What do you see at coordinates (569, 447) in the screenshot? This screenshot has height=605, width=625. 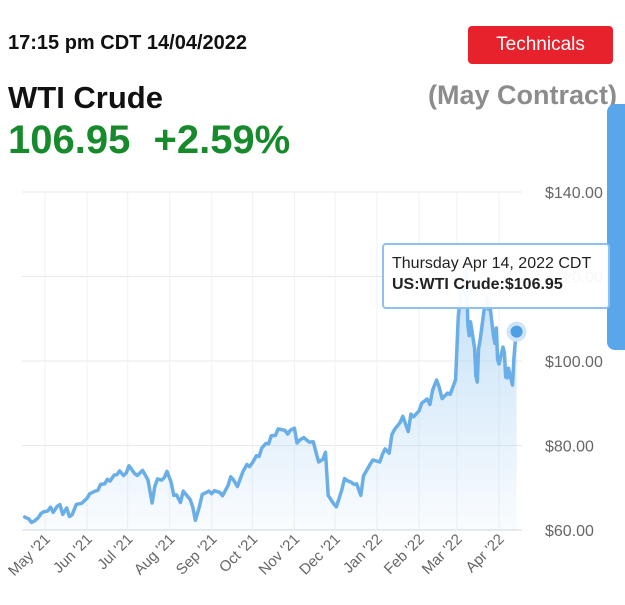 I see `y-tick-label: $80.00` at bounding box center [569, 447].